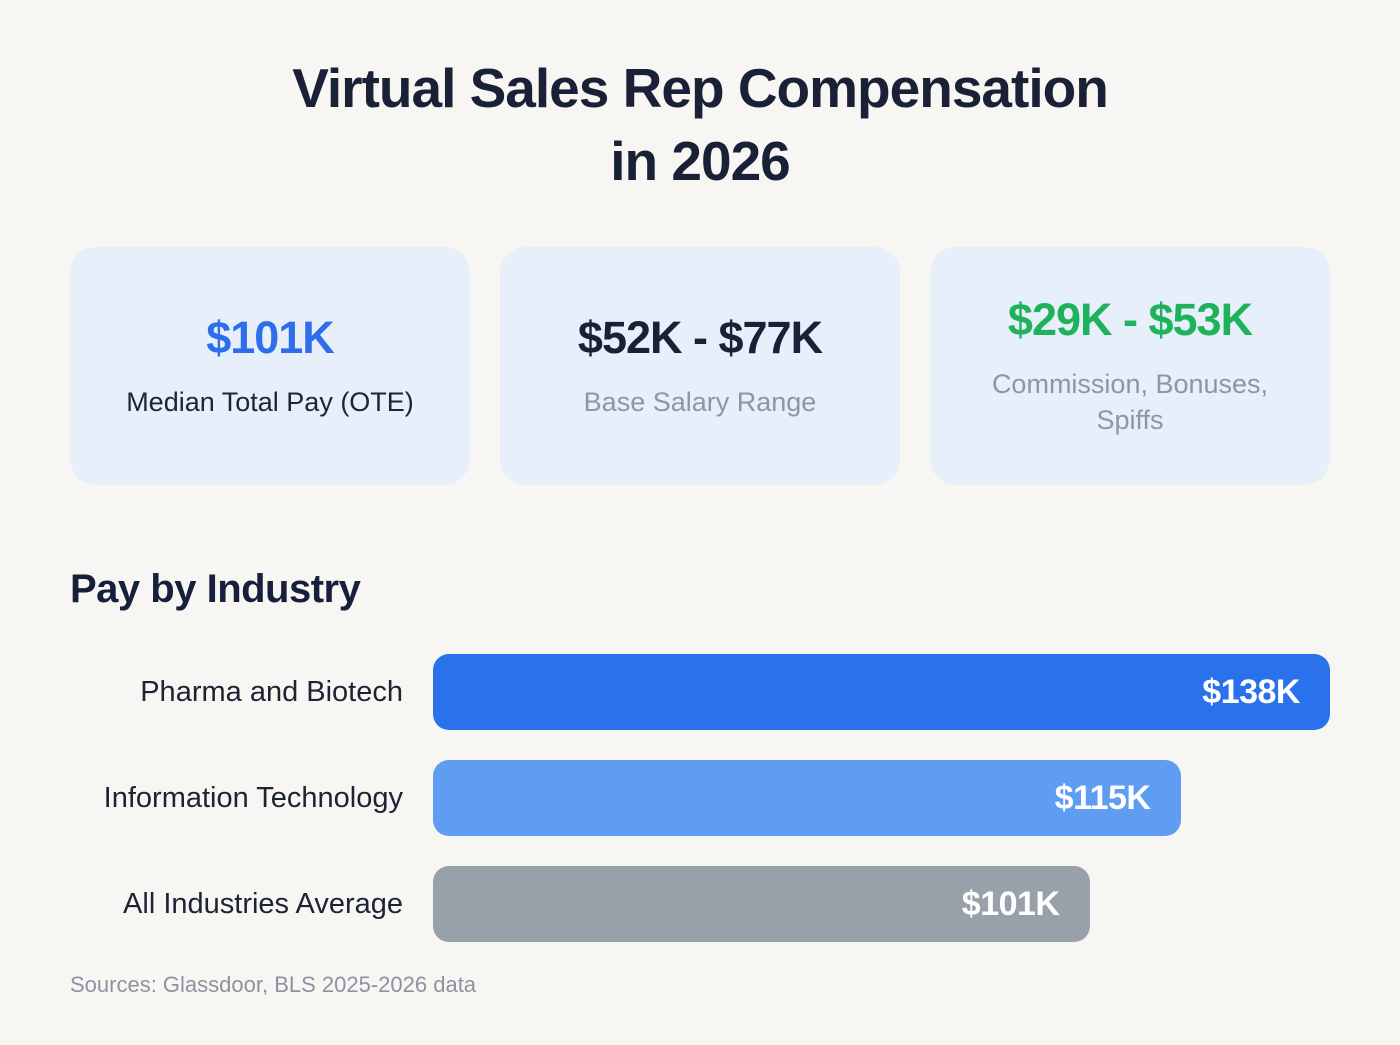 The height and width of the screenshot is (1045, 1400). I want to click on stat-card-value: $52K - $77K, so click(700, 337).